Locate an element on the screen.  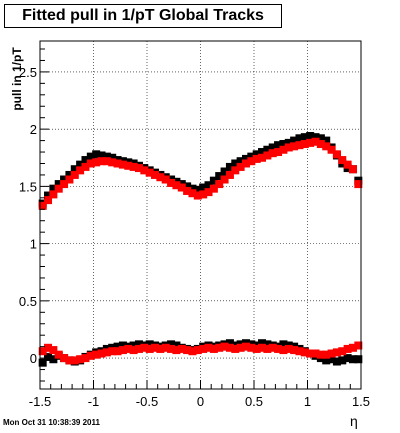
y-tick-label: 0.5 is located at coordinates (28, 301).